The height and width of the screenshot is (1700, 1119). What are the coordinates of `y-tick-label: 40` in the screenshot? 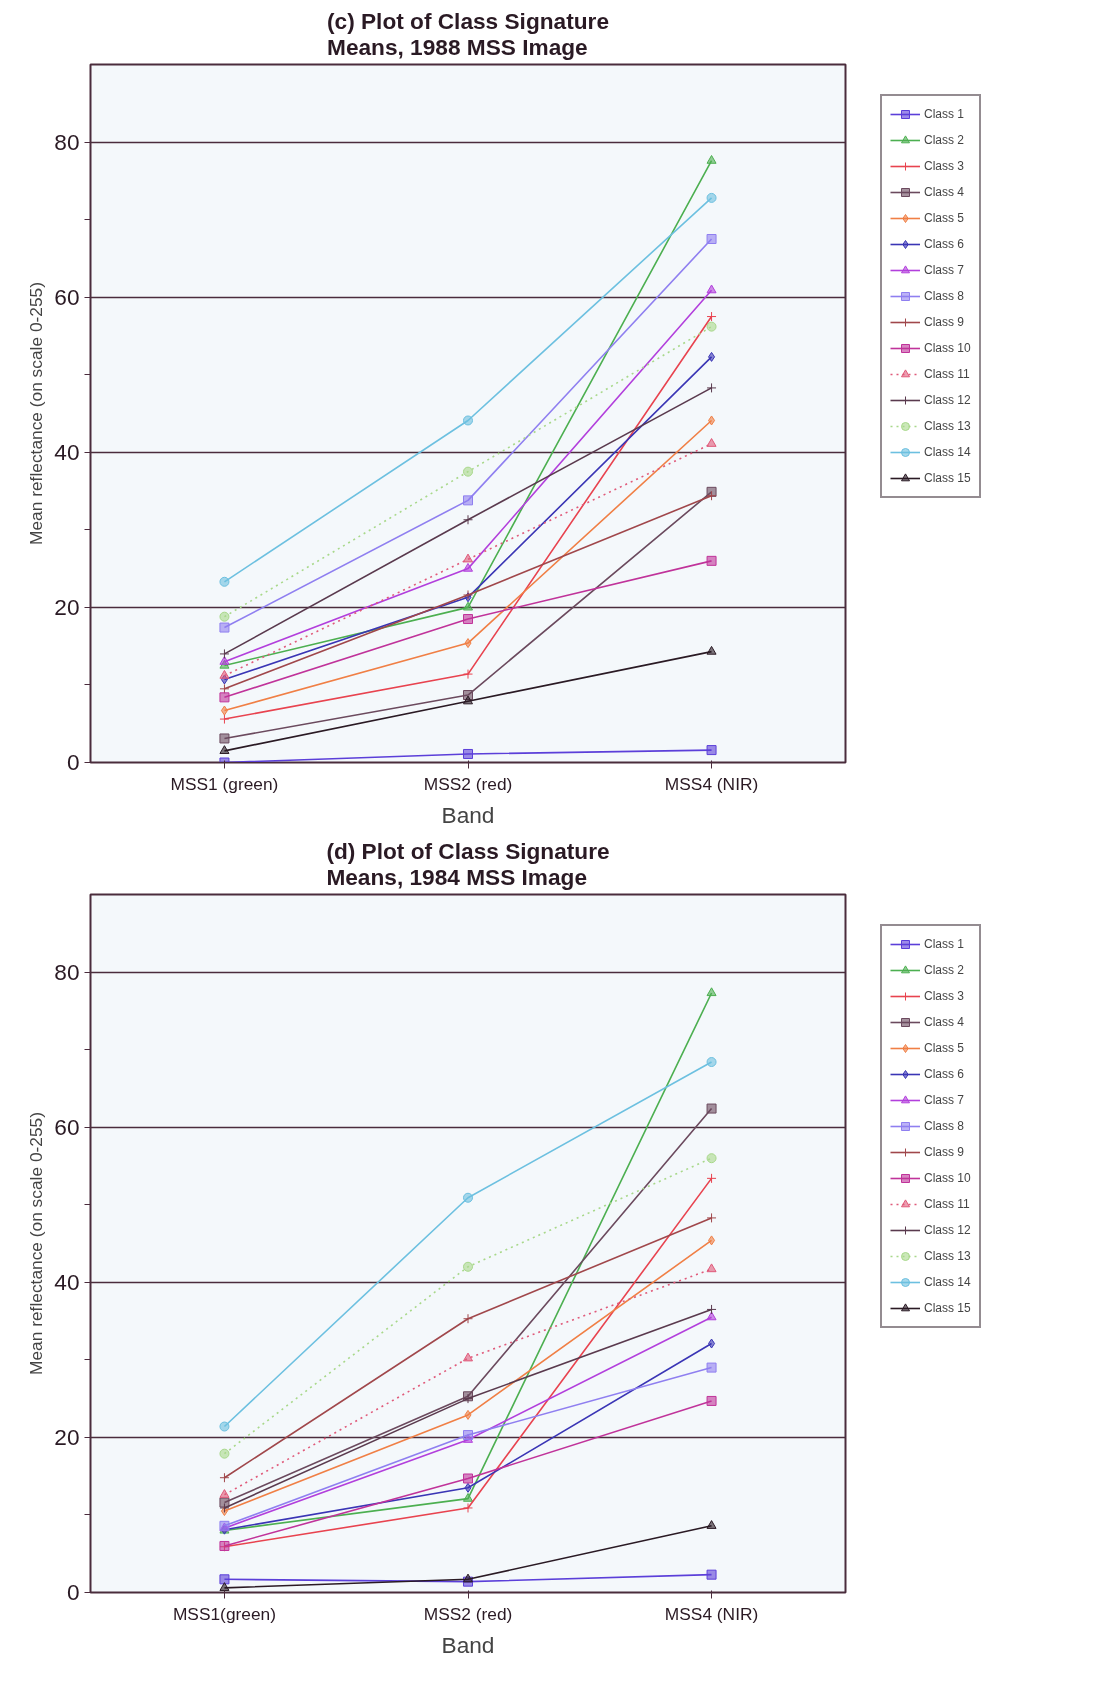 It's located at (67, 451).